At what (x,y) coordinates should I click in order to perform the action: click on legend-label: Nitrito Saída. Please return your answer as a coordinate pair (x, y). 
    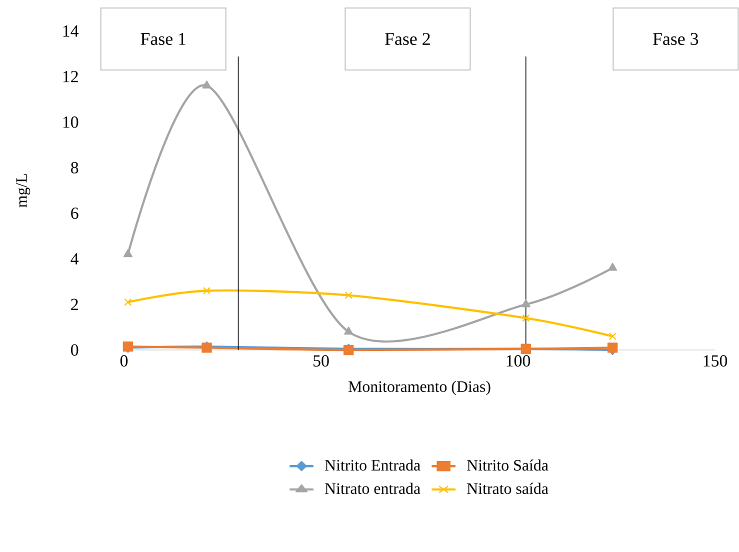
    Looking at the image, I should click on (507, 465).